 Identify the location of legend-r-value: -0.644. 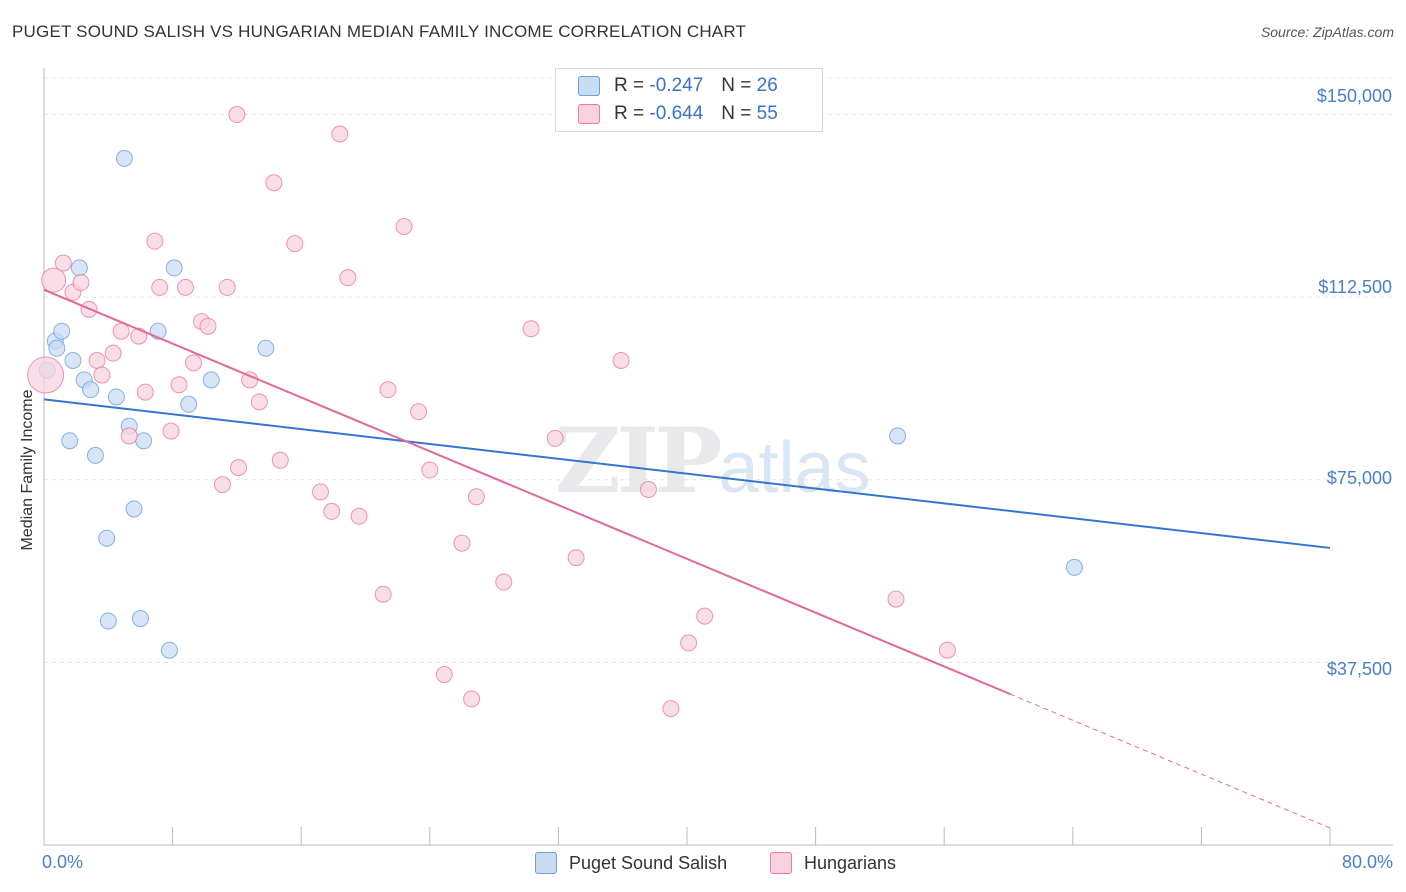
(676, 113).